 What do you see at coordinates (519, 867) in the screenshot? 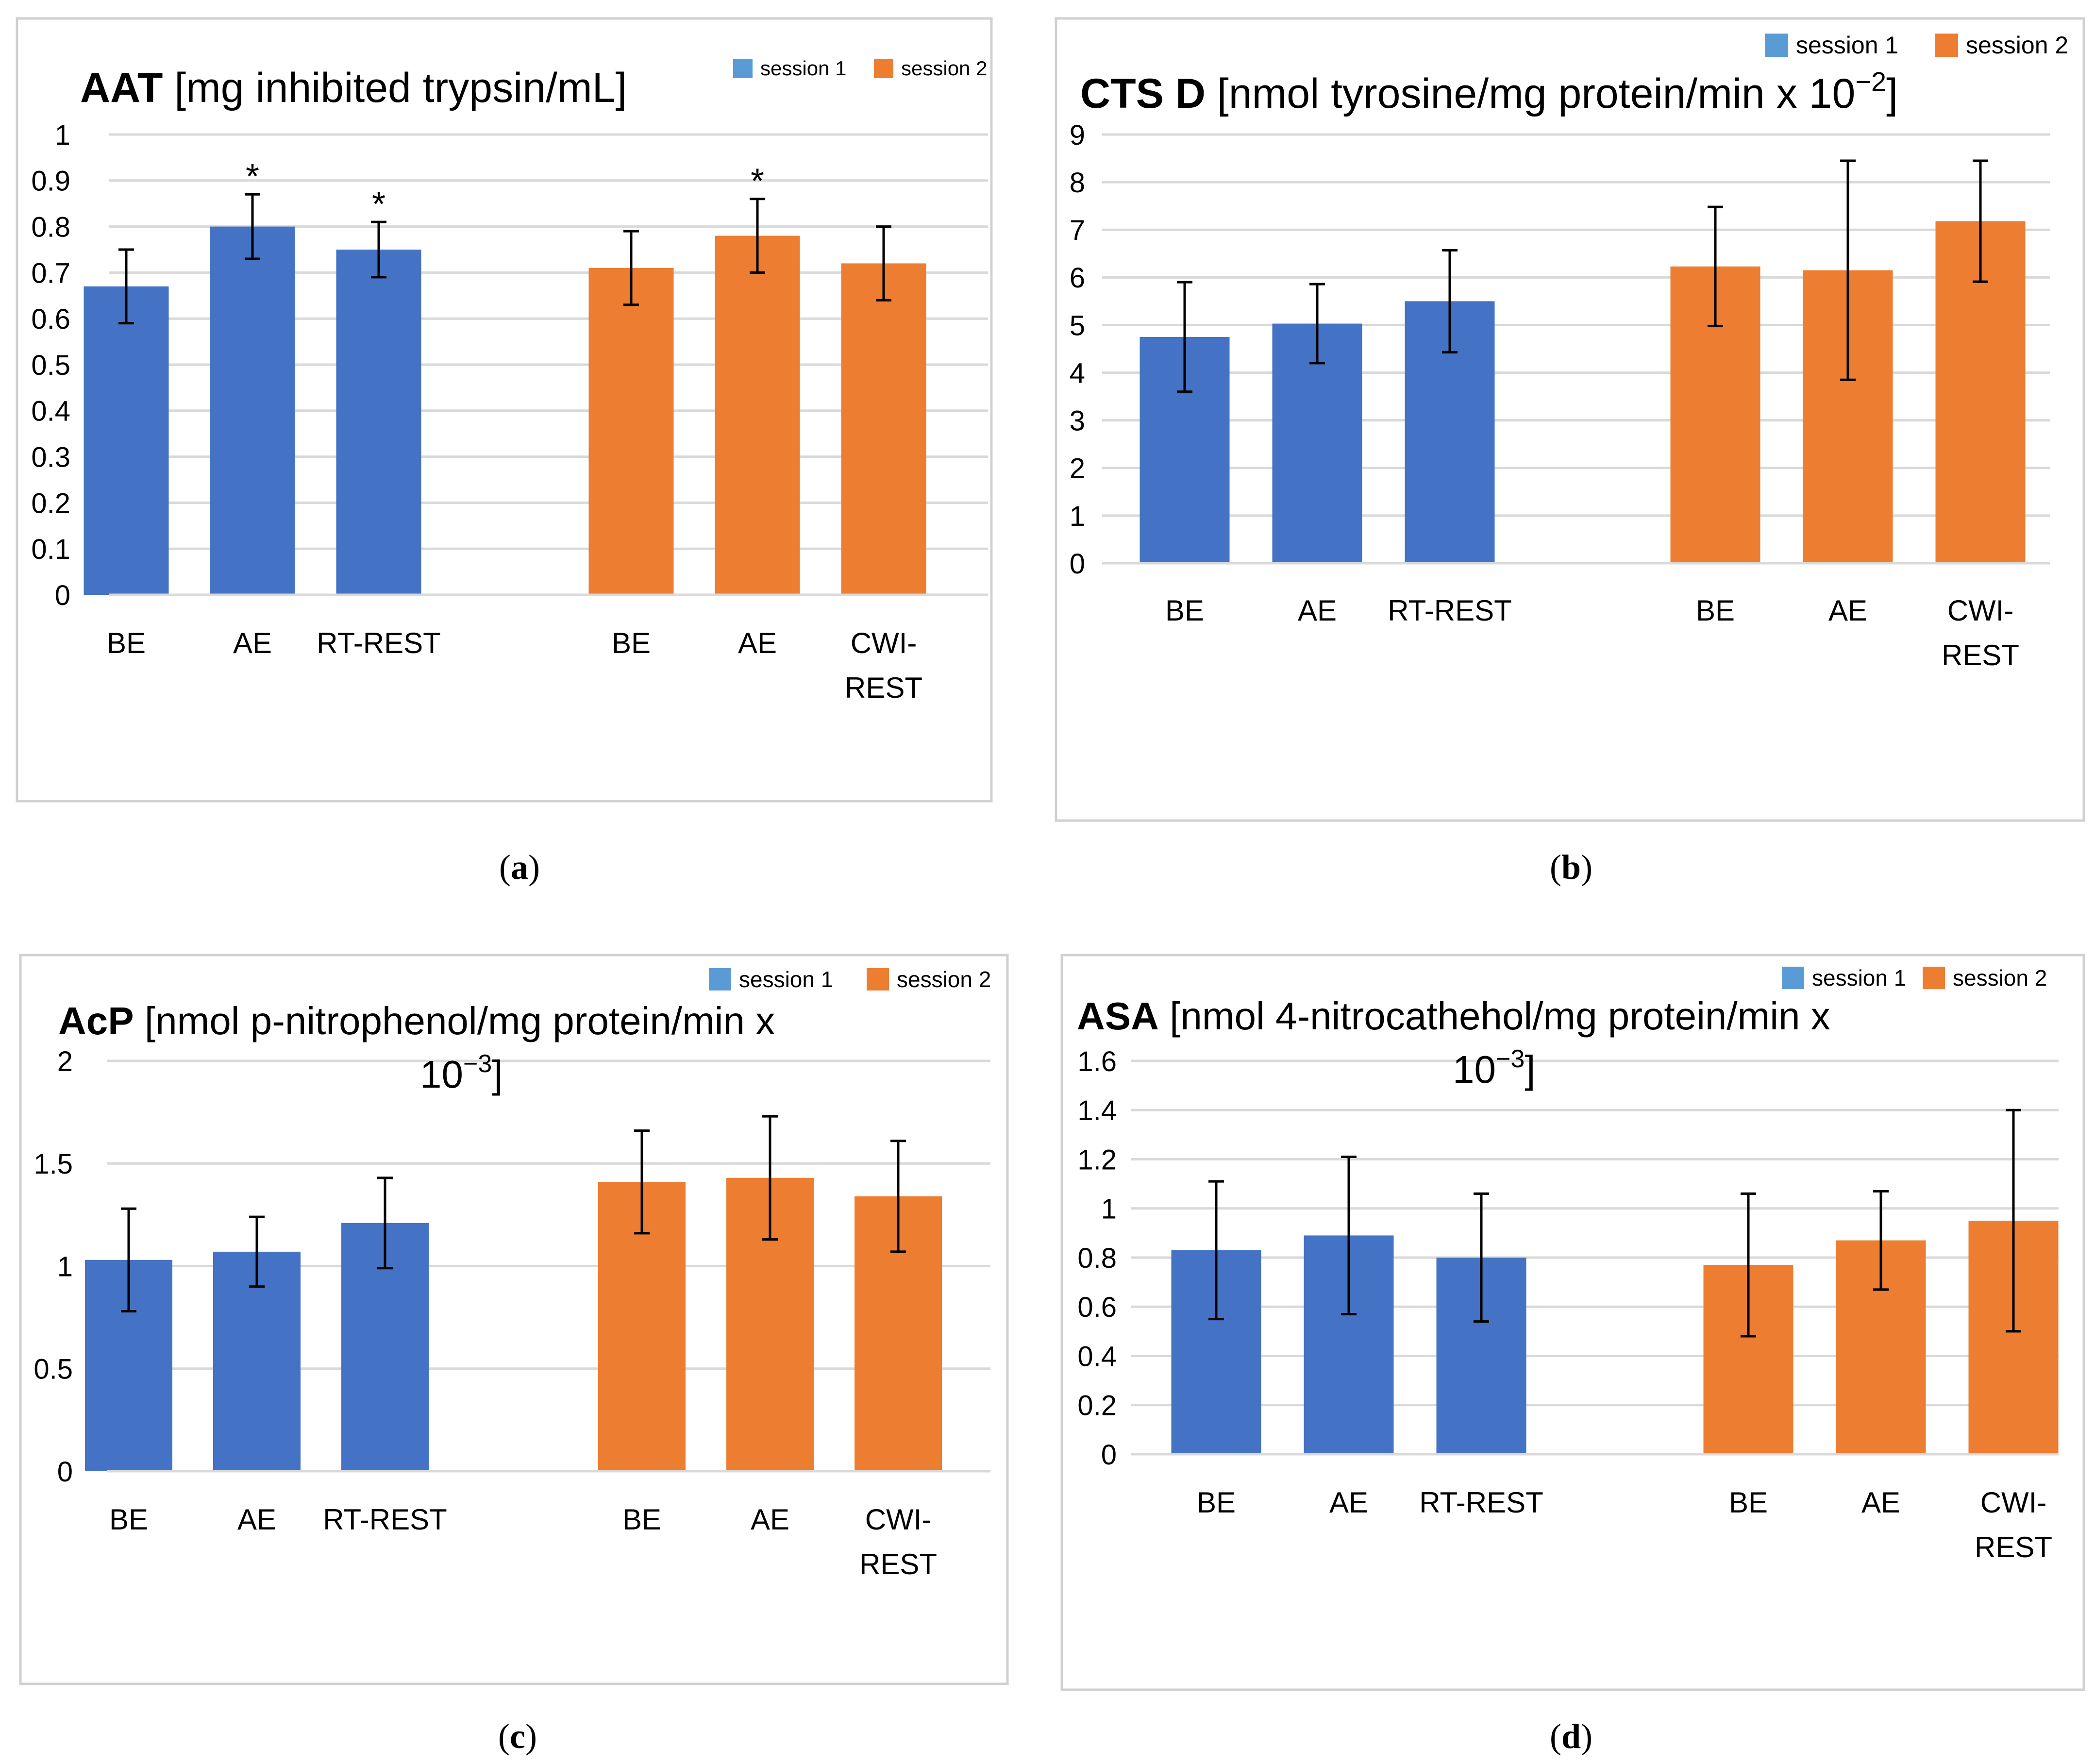
I see `panel-label: (a)` at bounding box center [519, 867].